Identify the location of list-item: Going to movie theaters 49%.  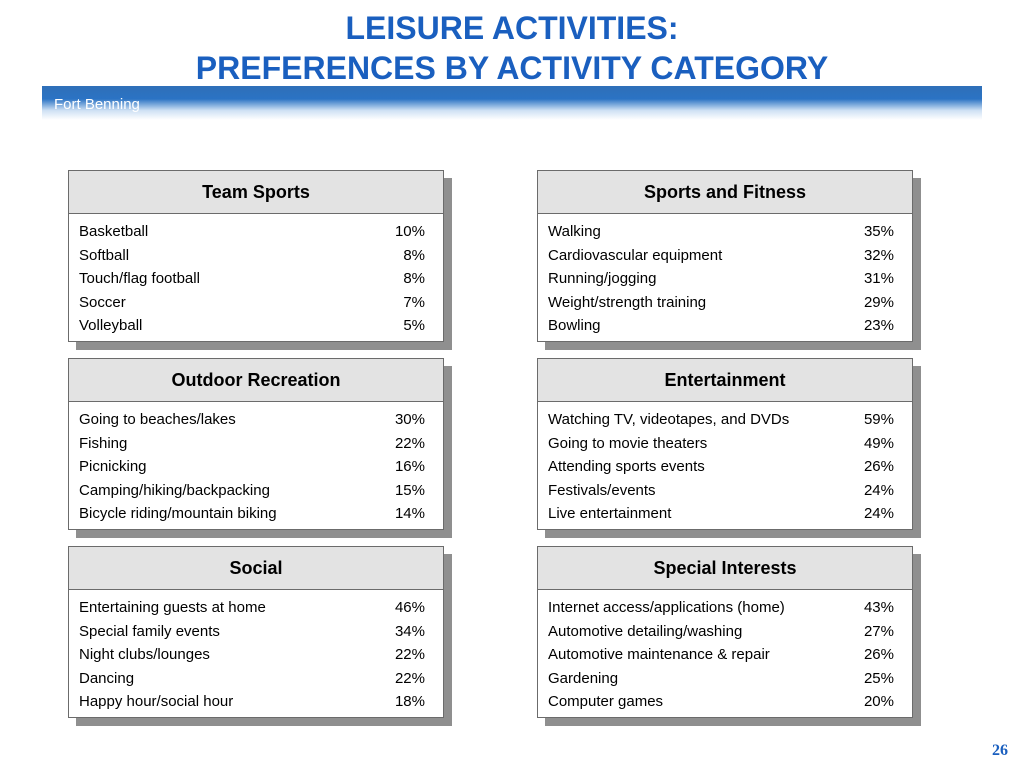
(721, 444).